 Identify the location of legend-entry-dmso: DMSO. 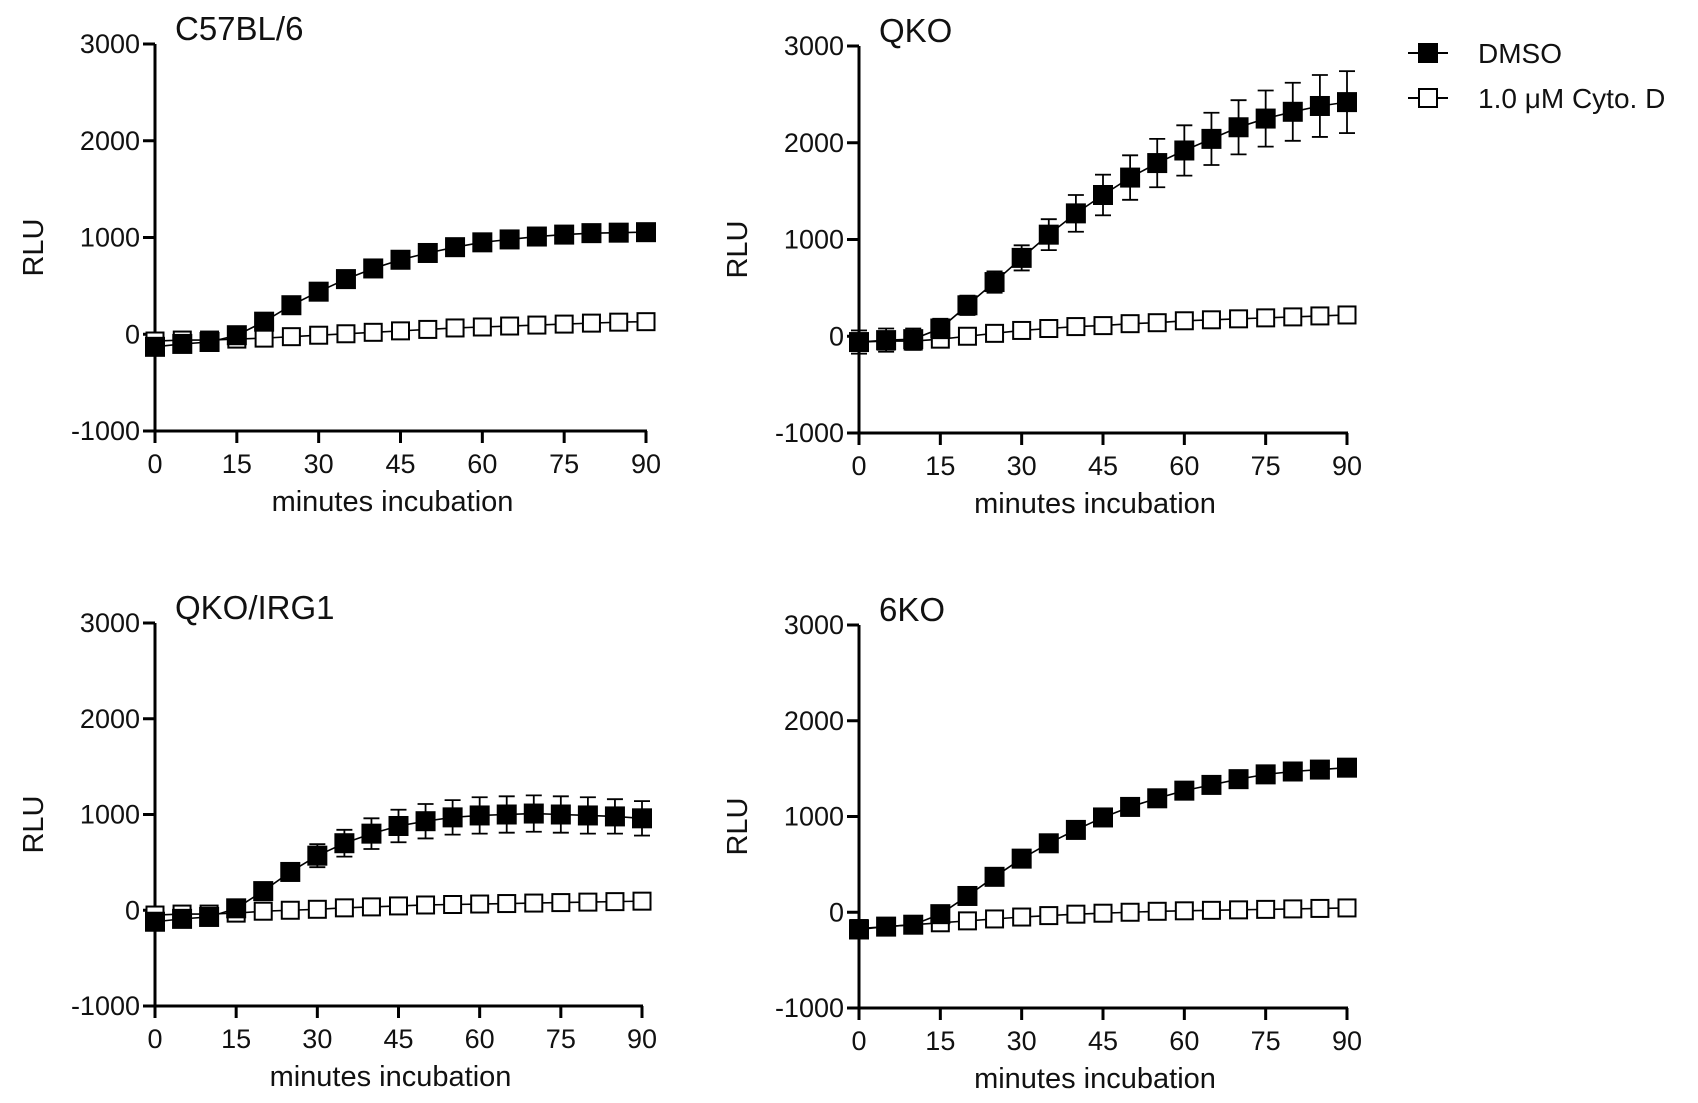
(1485, 53).